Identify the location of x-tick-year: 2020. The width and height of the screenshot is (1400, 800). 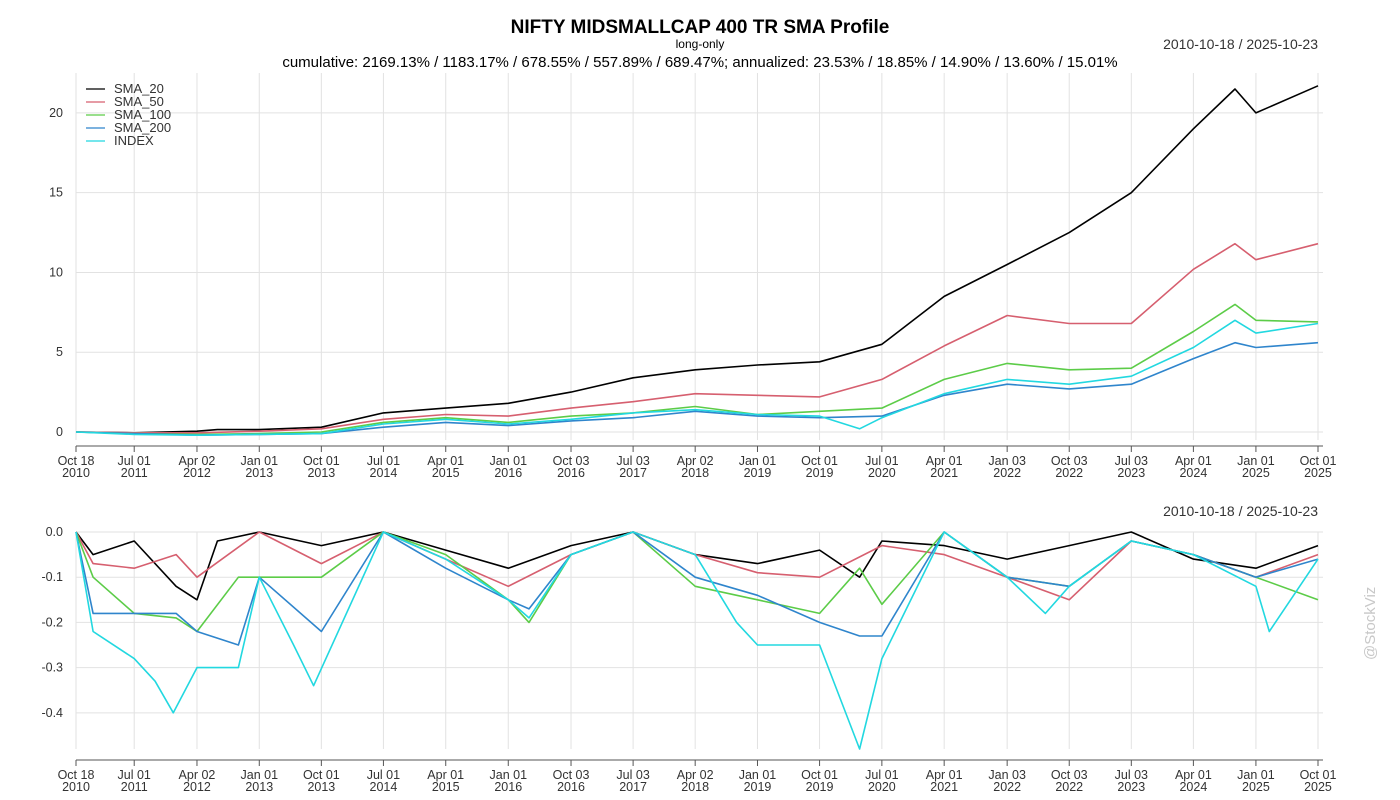
(882, 787).